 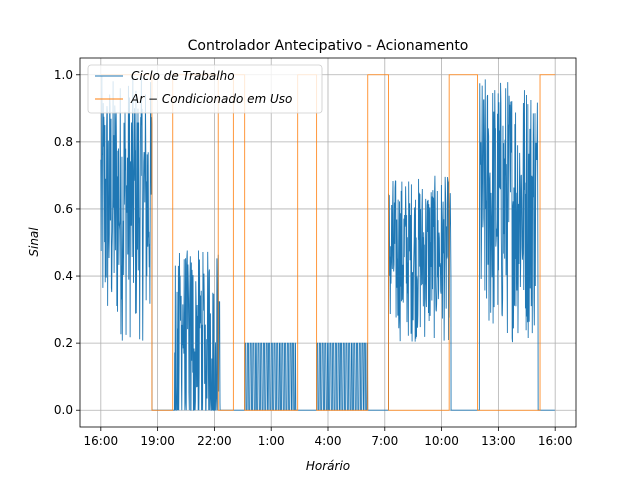 I want to click on y-tick-label: 0.8, so click(x=63, y=142).